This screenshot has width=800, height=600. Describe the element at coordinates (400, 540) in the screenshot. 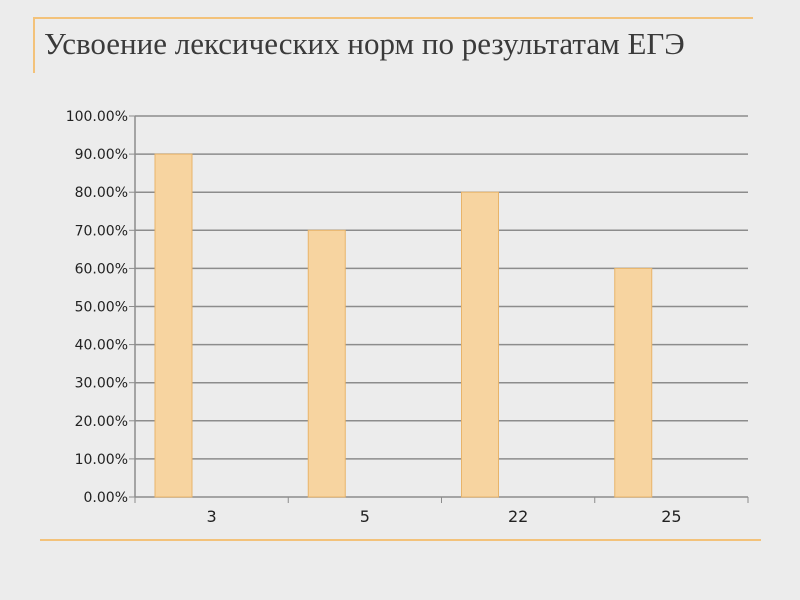

I see `bottom-accent-rule` at that location.